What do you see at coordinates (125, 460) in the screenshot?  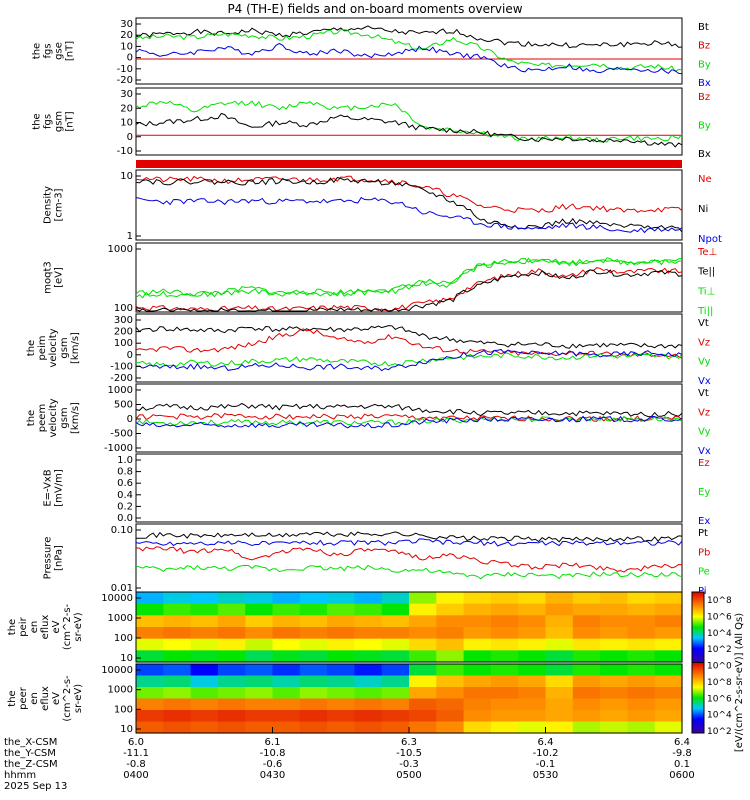 I see `ytick-label: 1.0` at bounding box center [125, 460].